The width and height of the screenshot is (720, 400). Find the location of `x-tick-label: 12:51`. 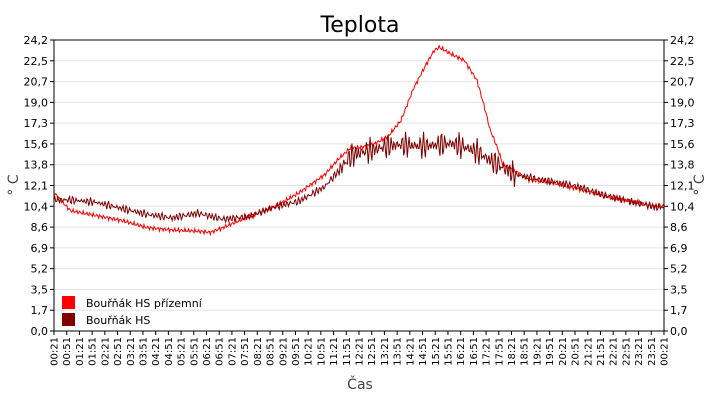

x-tick-label: 12:51 is located at coordinates (372, 351).